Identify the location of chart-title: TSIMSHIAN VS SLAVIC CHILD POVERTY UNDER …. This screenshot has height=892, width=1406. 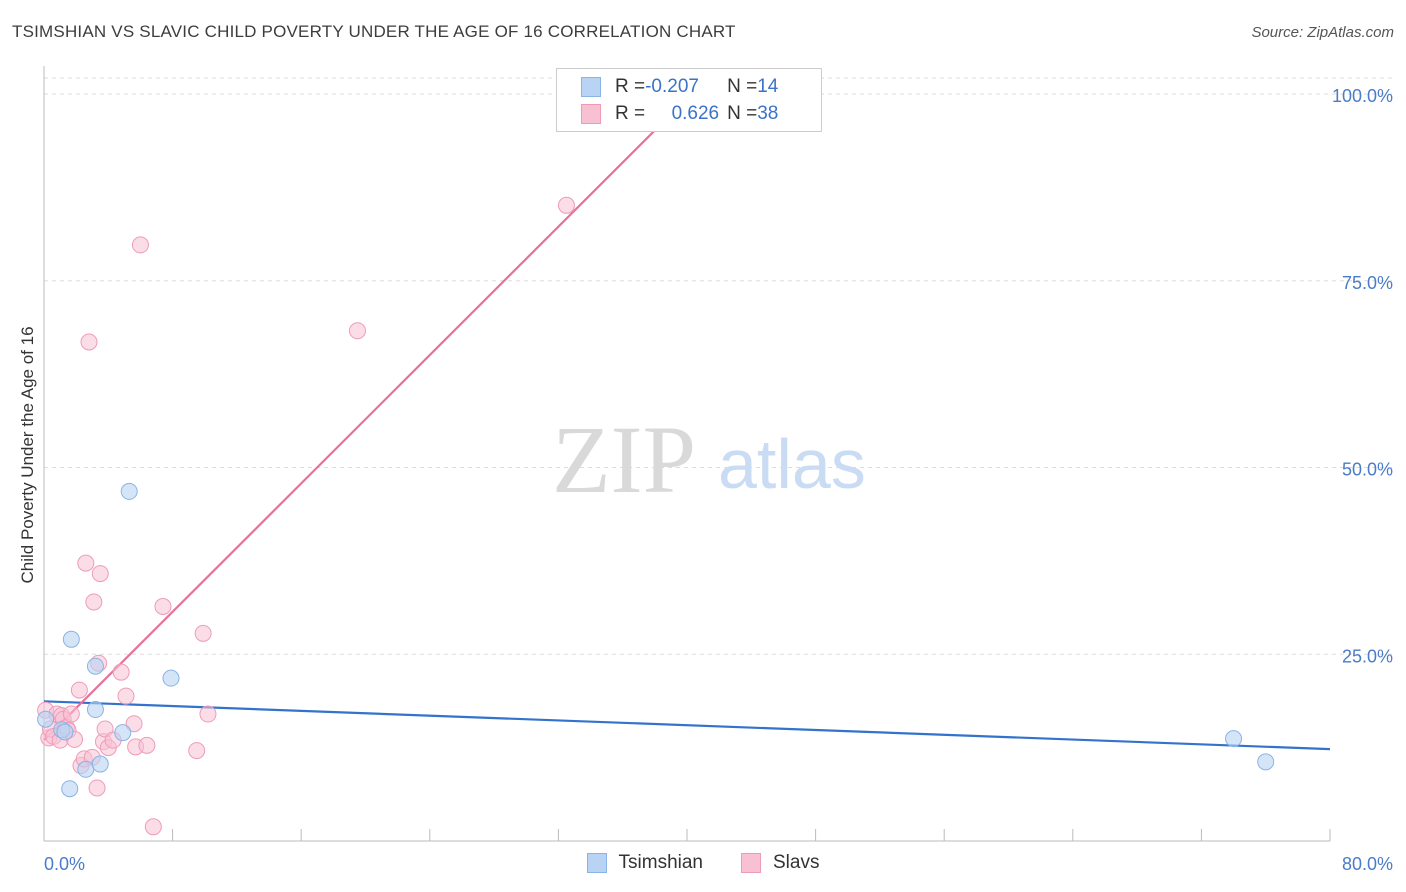
(374, 31).